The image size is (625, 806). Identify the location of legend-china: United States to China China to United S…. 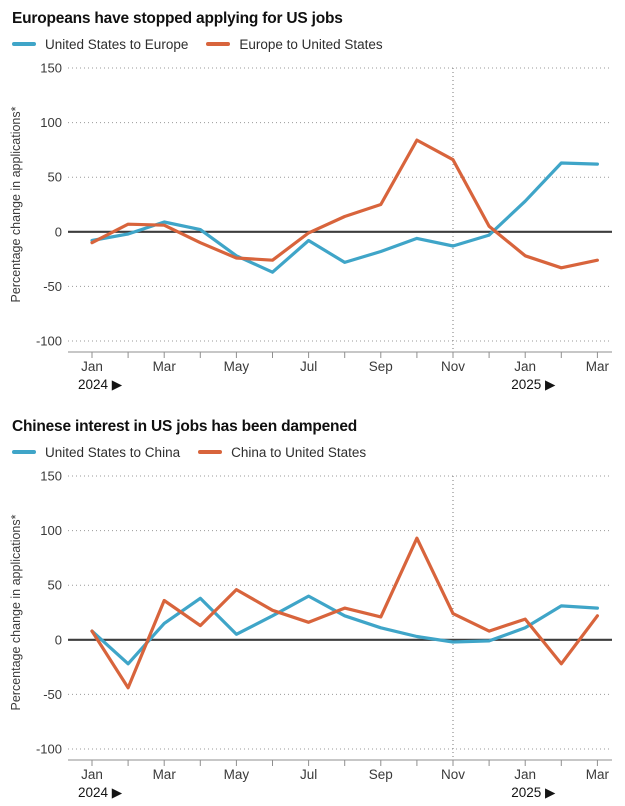
(312, 452).